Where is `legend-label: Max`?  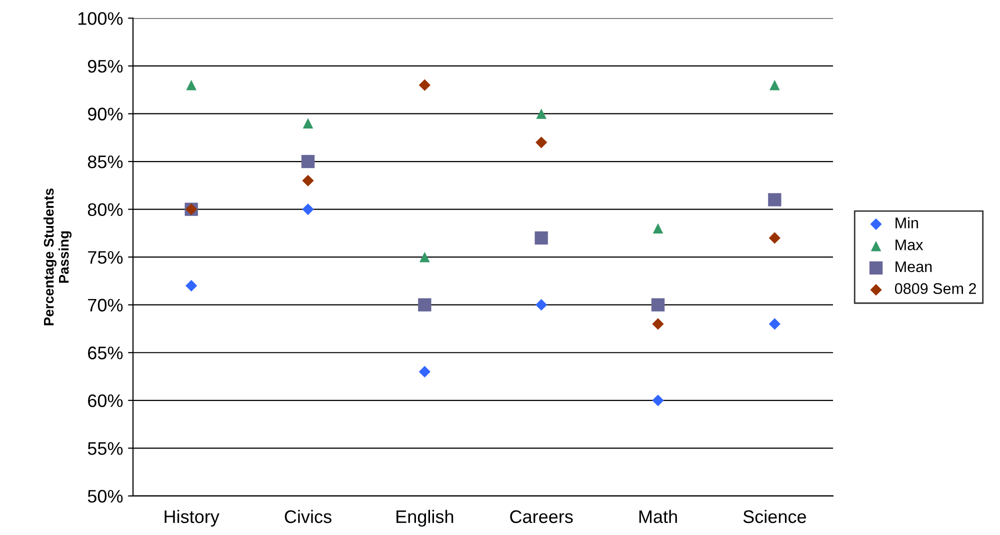
legend-label: Max is located at coordinates (910, 245).